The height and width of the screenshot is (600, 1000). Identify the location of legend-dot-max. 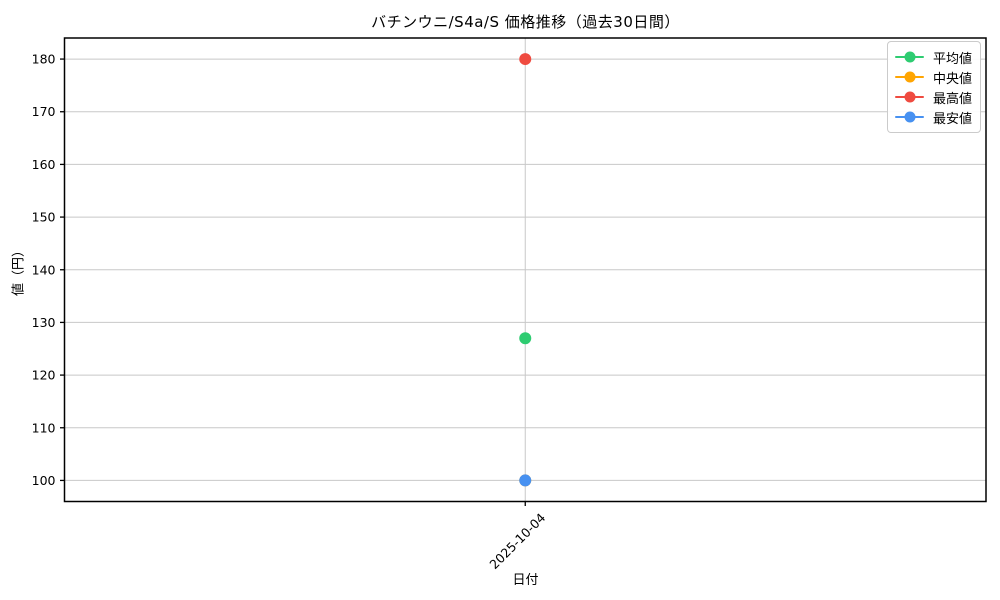
(909, 97).